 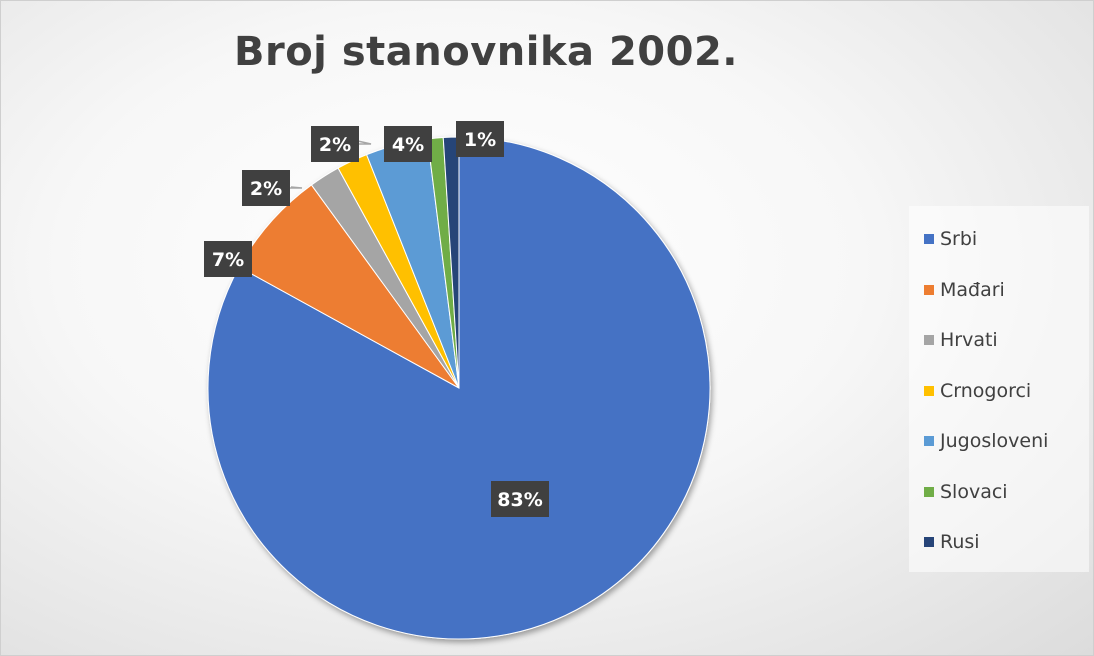 I want to click on data-label-slovaci: 1%, so click(x=480, y=140).